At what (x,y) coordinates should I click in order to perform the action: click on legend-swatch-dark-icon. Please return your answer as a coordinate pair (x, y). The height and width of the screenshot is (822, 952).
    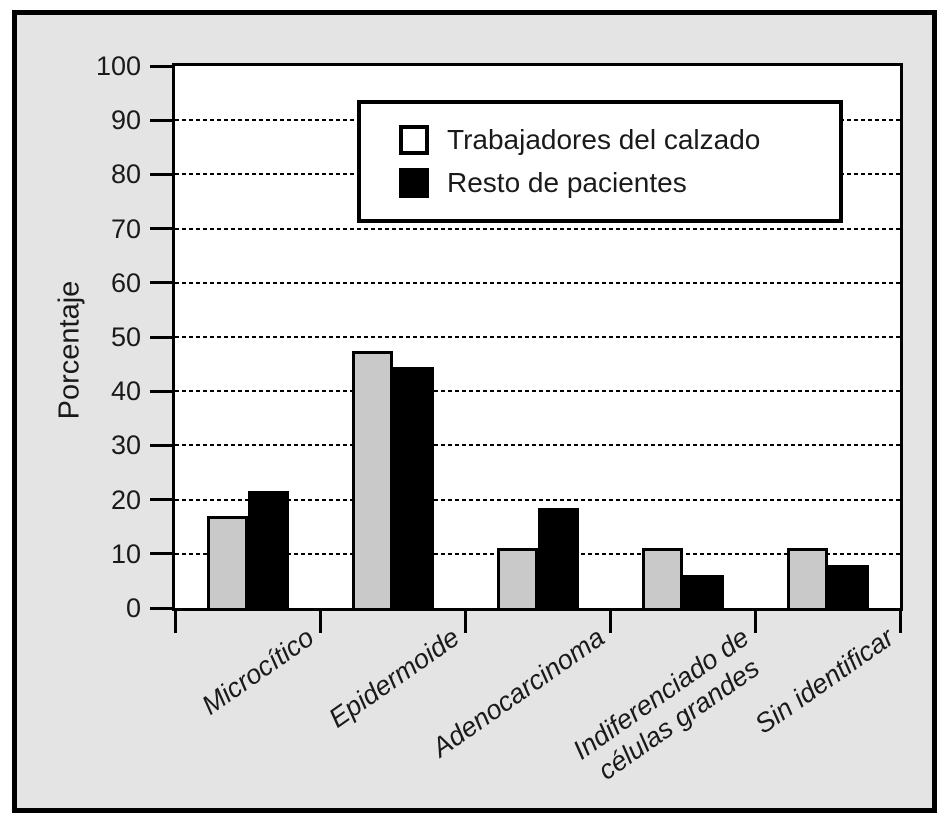
    Looking at the image, I should click on (414, 183).